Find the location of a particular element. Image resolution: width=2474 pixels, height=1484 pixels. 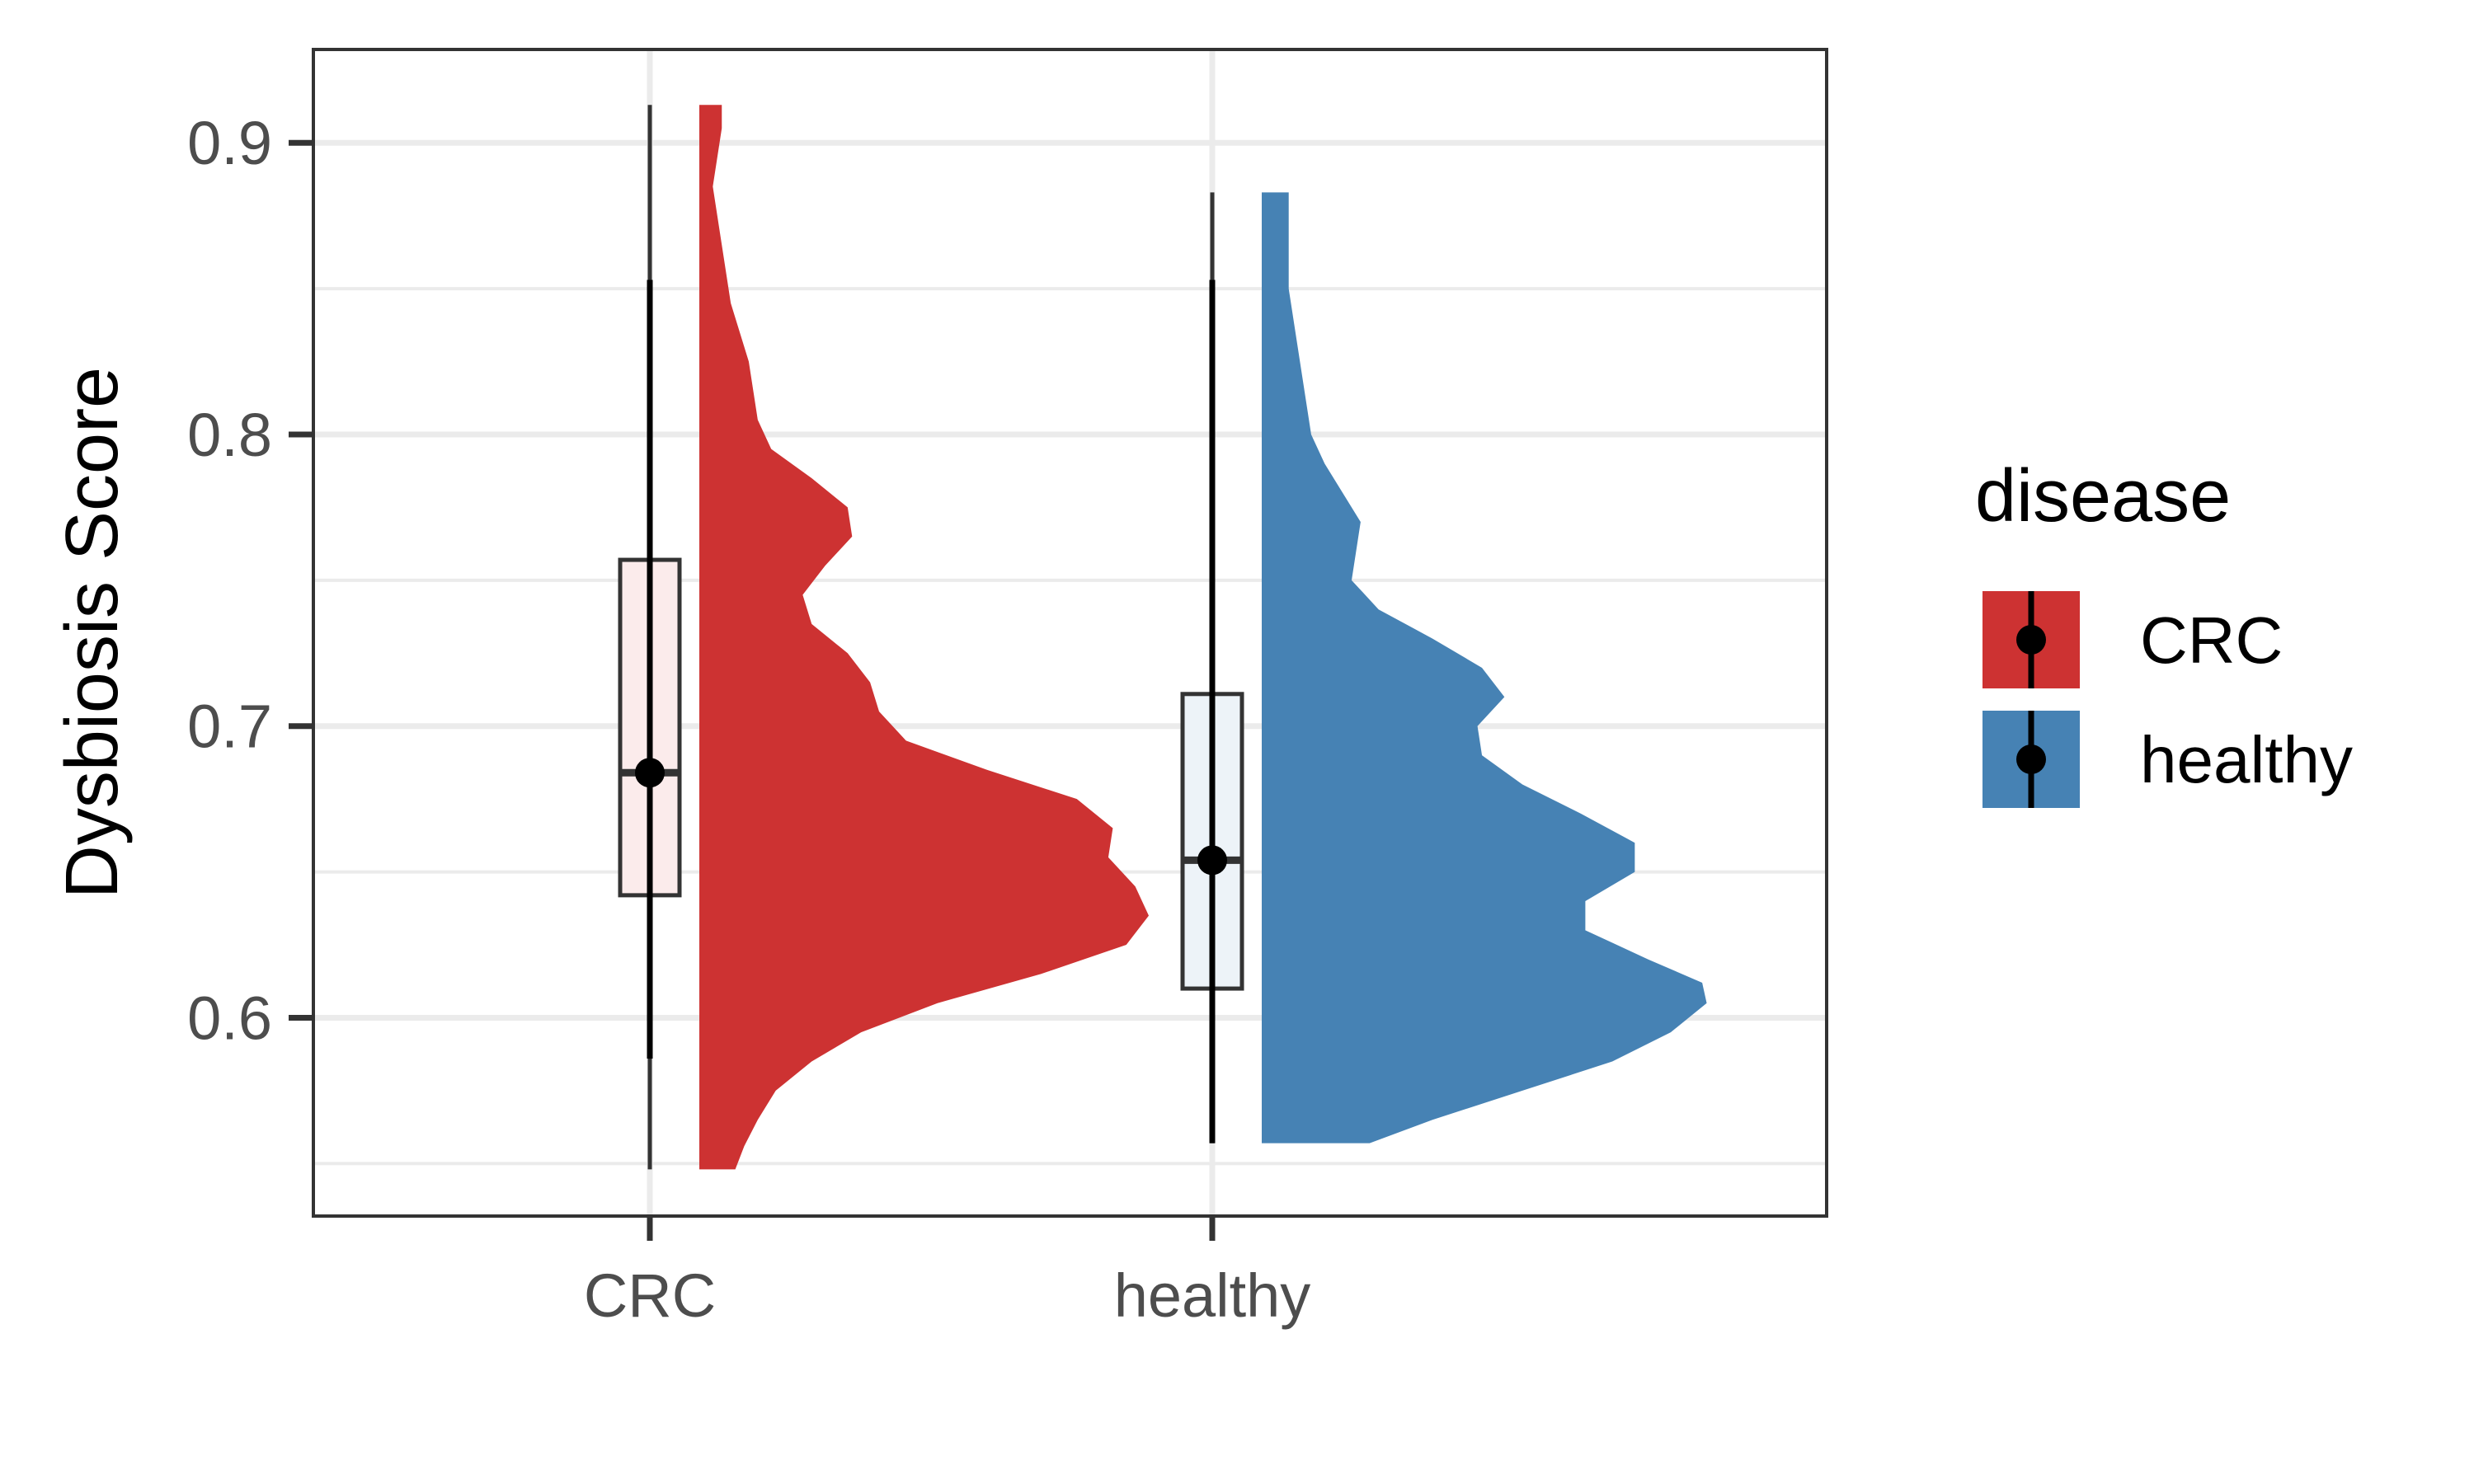

y-tick-label: 0.7 is located at coordinates (229, 727).